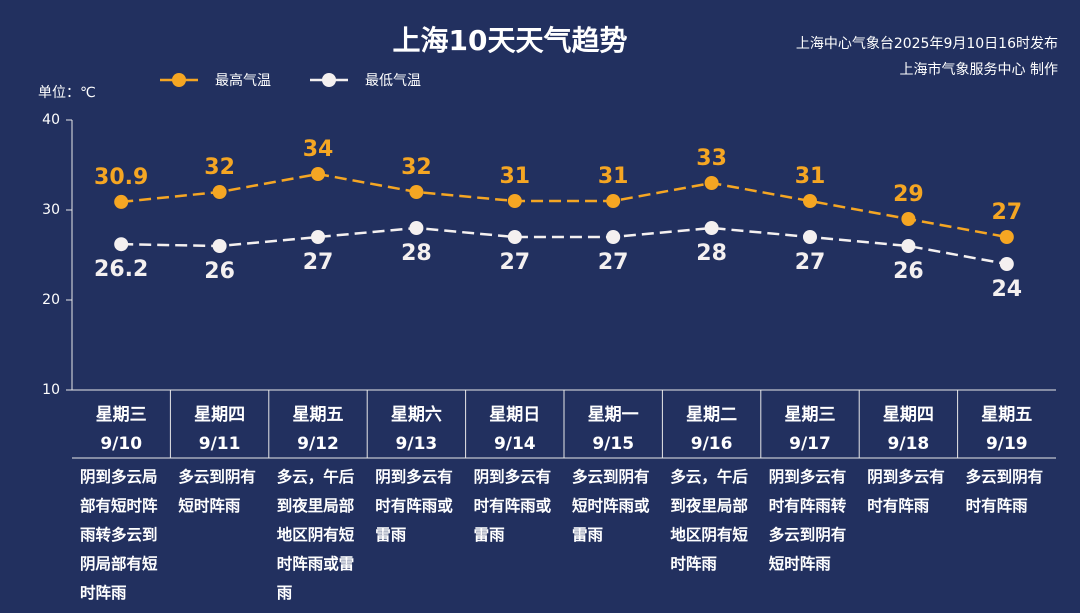  Describe the element at coordinates (613, 415) in the screenshot. I see `weekday-label: 星期一` at that location.